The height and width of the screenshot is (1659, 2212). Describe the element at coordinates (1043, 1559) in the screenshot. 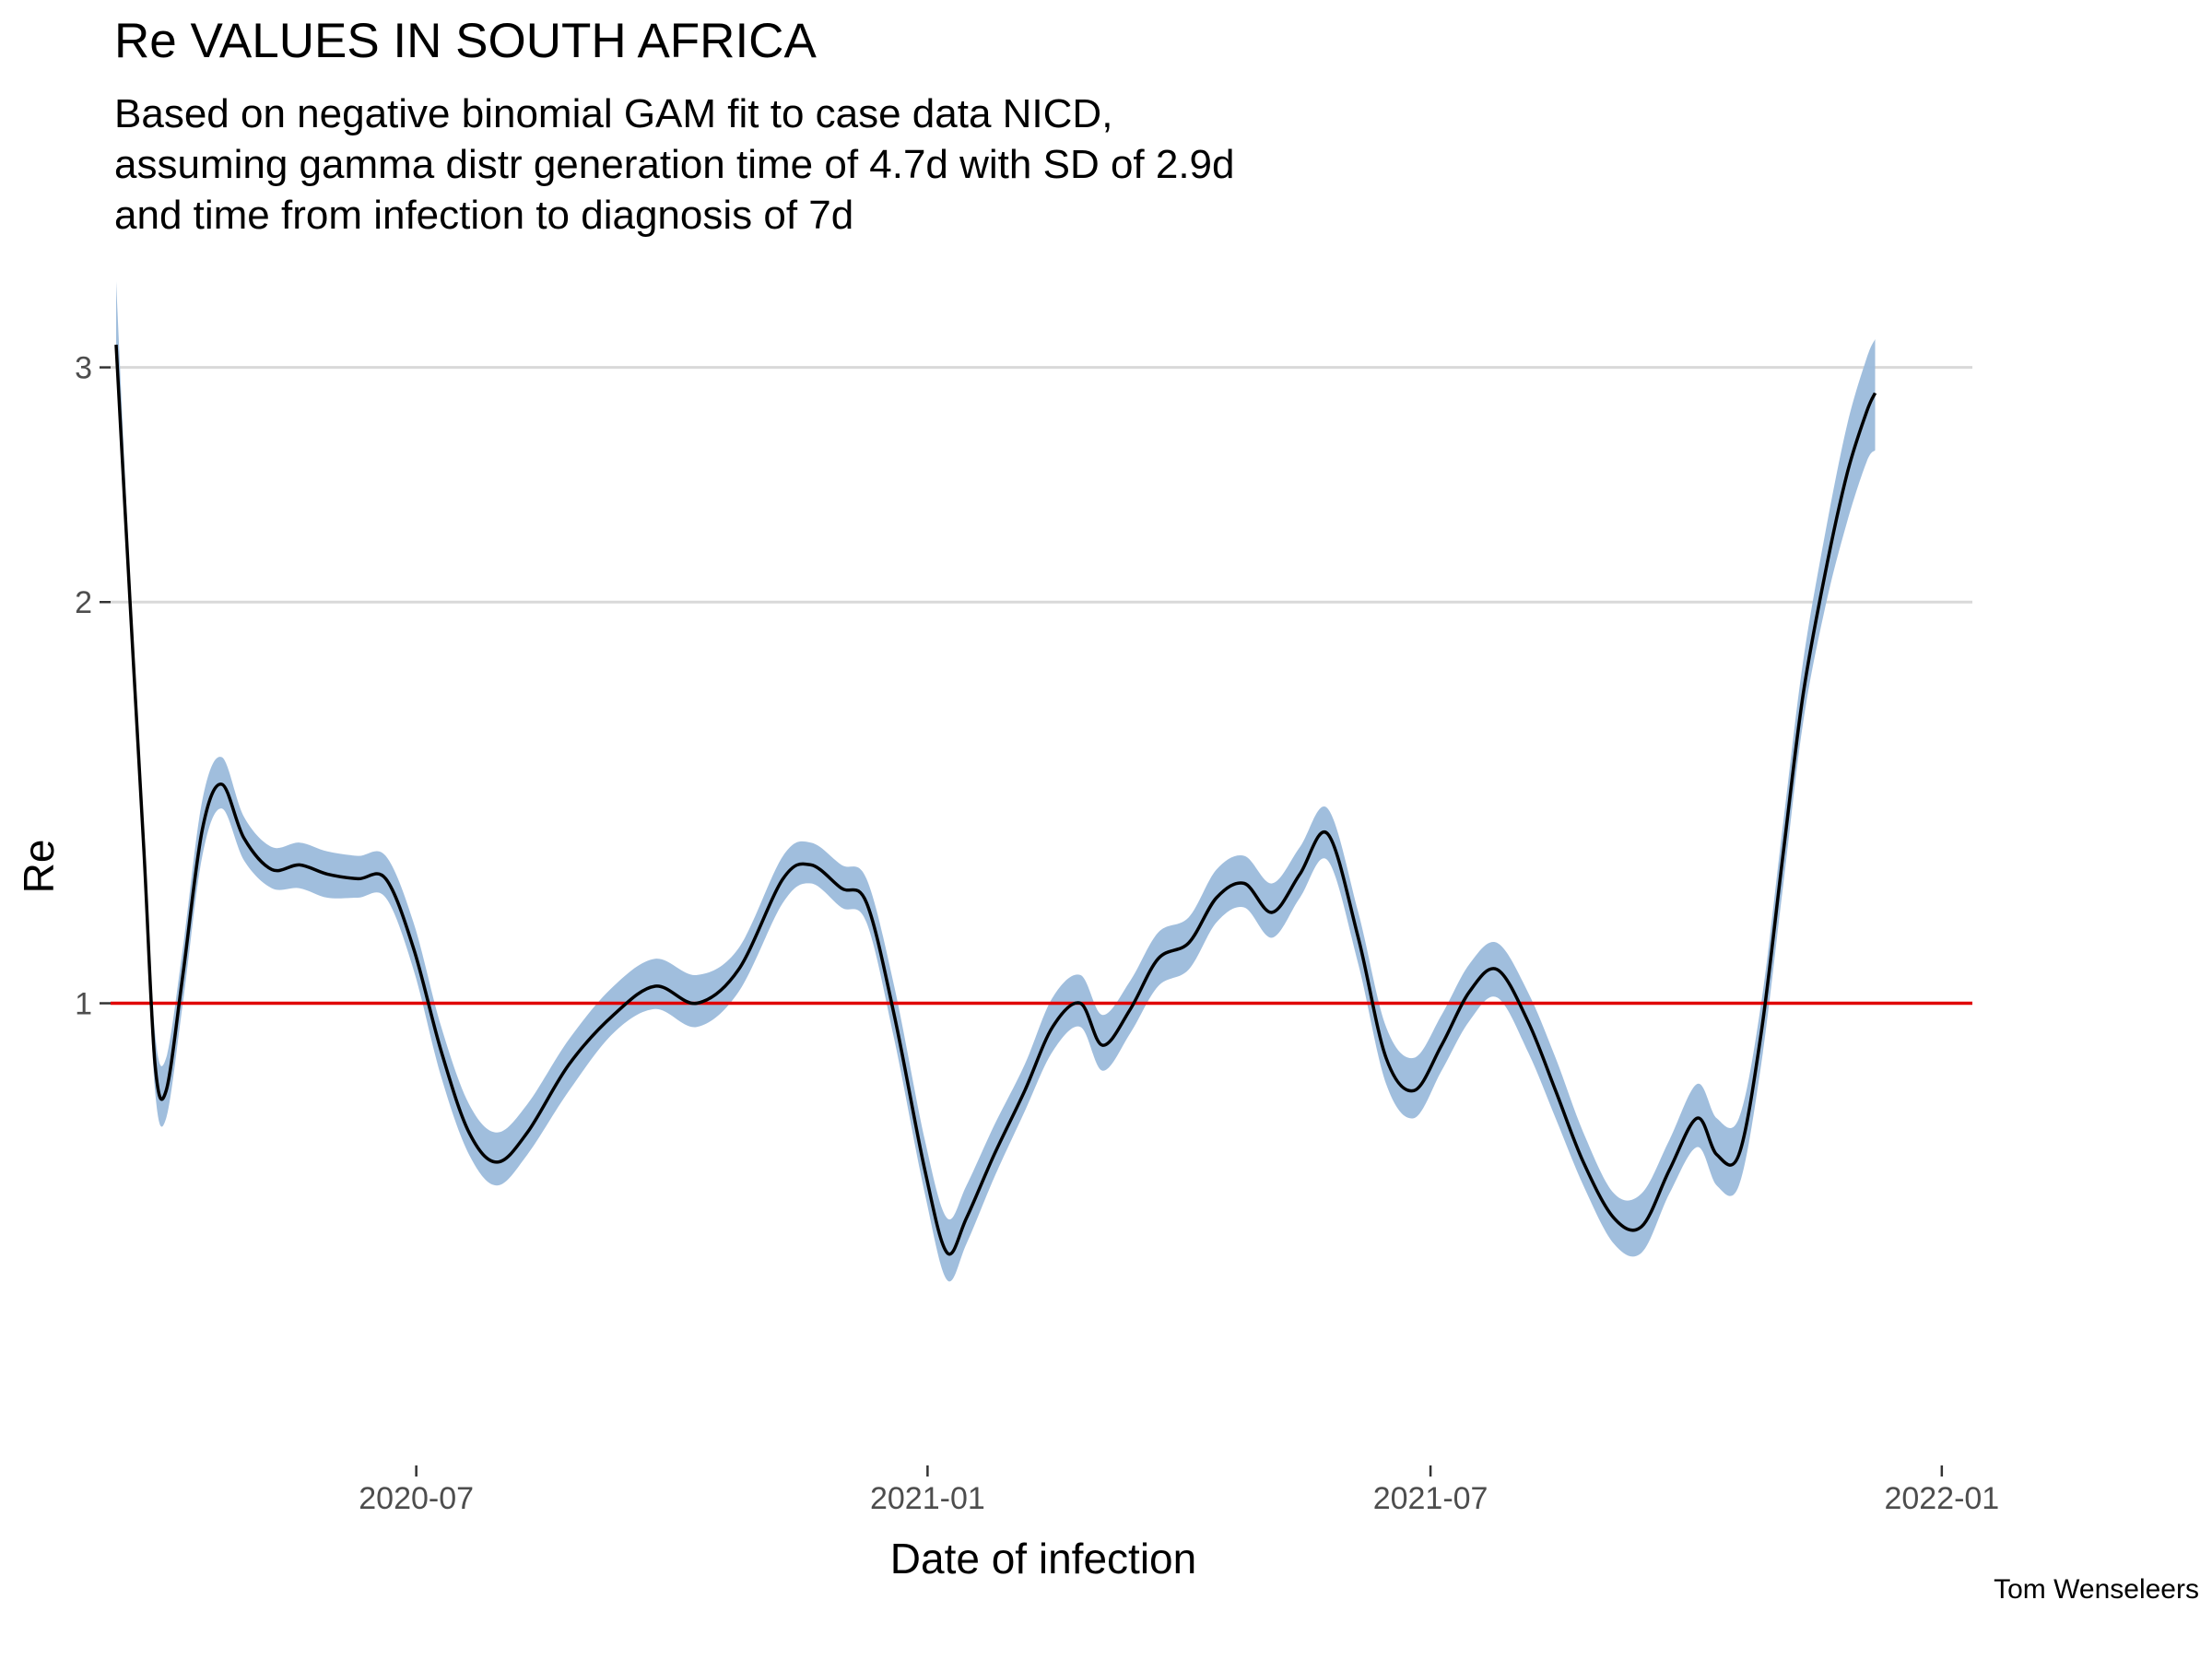

I see `x-axis-title: Date of infection` at that location.